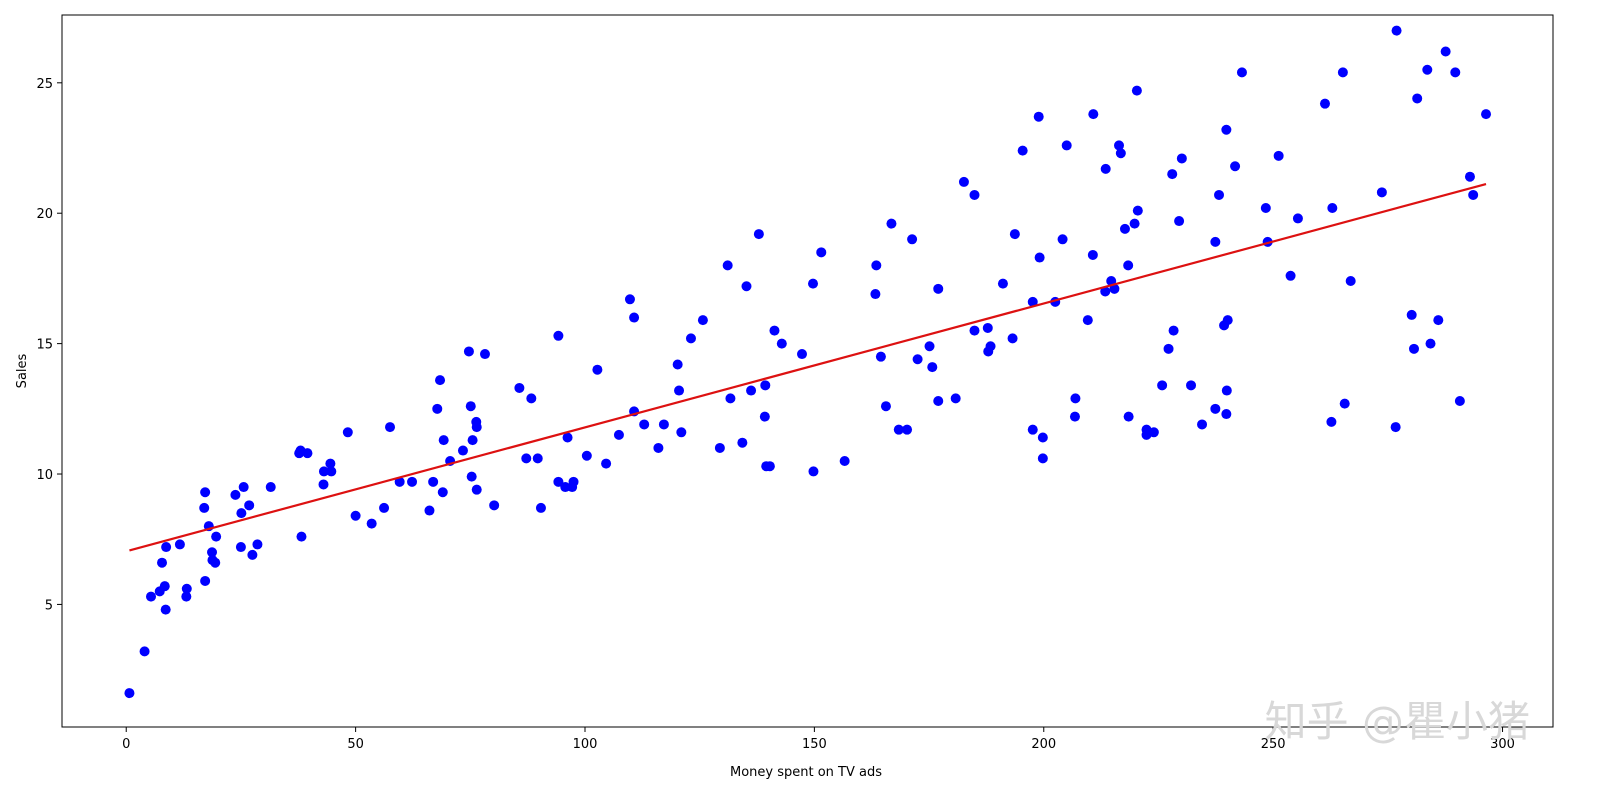 This screenshot has width=1600, height=800. I want to click on x-axis-label: Money spent on TV ads, so click(806, 772).